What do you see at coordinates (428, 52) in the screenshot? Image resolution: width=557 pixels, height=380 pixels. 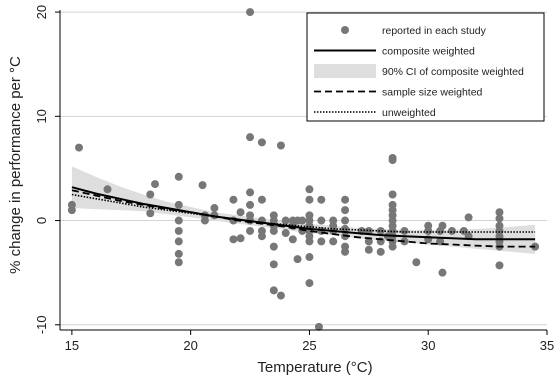 I see `legend-label: composite weighted` at bounding box center [428, 52].